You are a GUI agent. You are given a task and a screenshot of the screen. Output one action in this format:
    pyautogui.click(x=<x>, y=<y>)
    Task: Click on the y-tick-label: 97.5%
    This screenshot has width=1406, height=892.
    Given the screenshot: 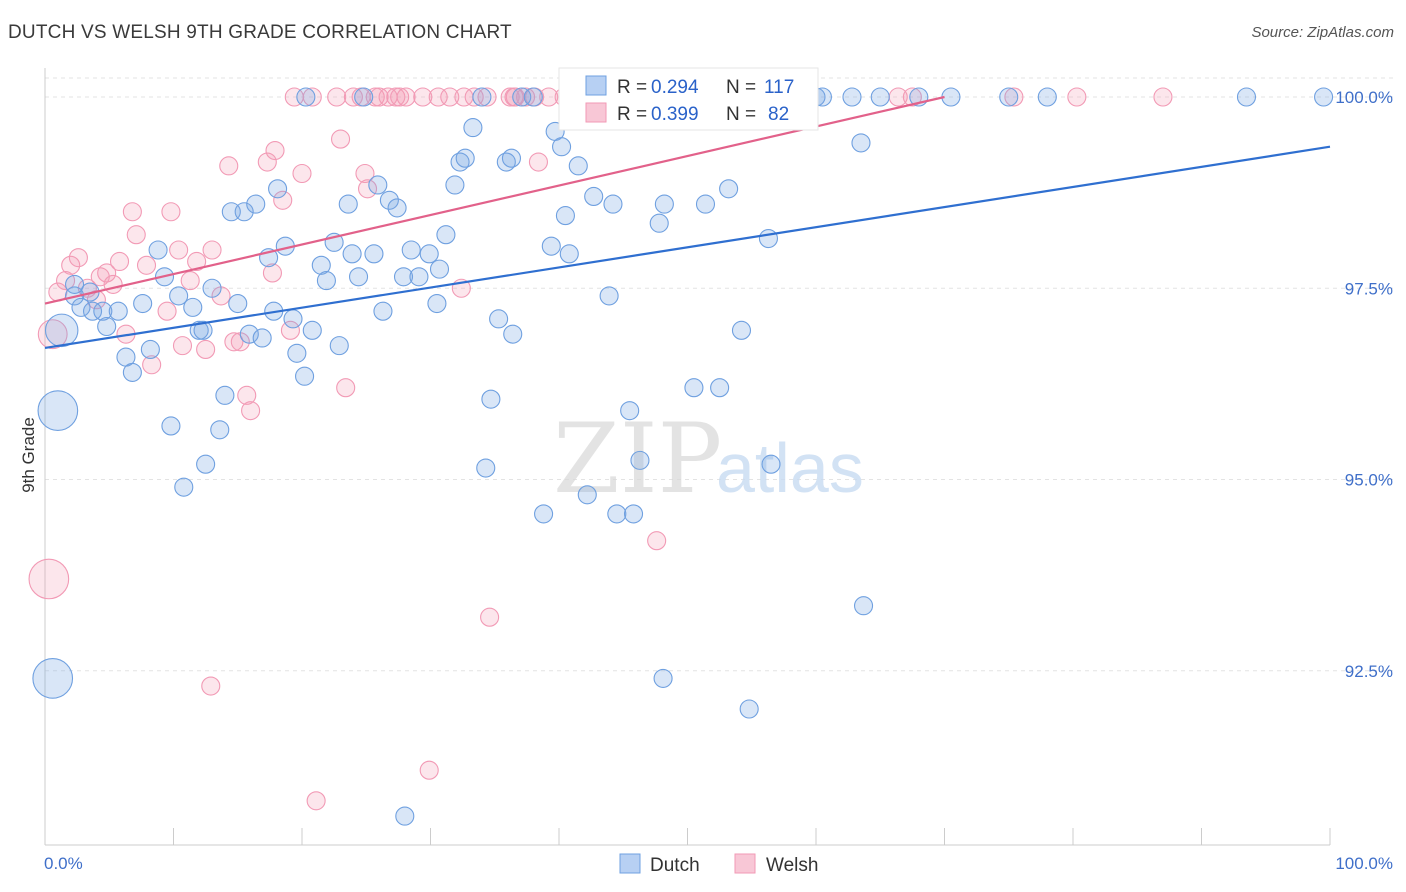 What is the action you would take?
    pyautogui.click(x=1369, y=288)
    